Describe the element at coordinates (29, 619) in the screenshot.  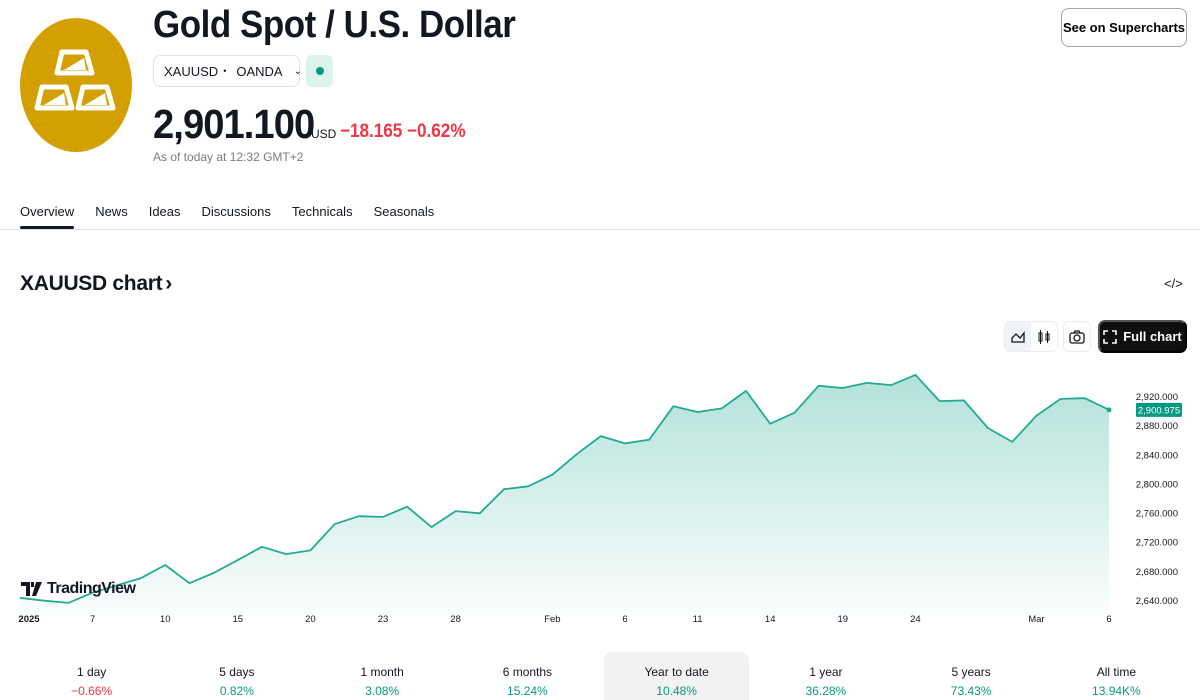
I see `x-tick-label: 2025` at that location.